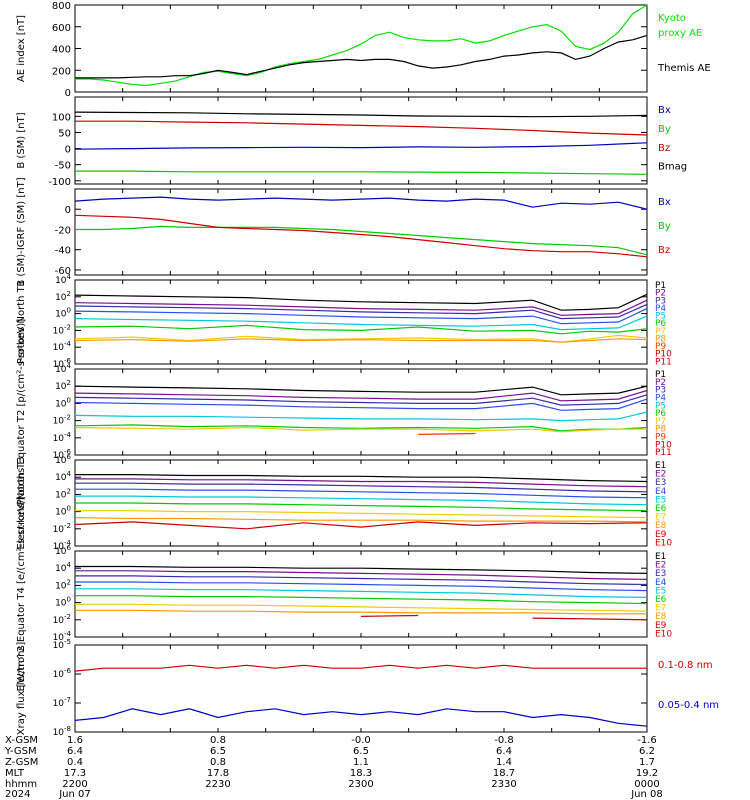  What do you see at coordinates (361, 500) in the screenshot?
I see `series-line-e5` at bounding box center [361, 500].